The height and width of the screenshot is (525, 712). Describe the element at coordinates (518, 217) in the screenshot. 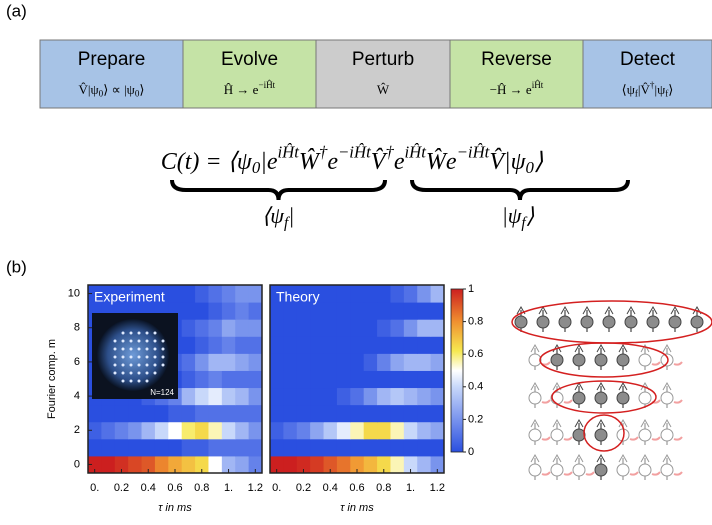

I see `formula: |ψf⟩` at that location.